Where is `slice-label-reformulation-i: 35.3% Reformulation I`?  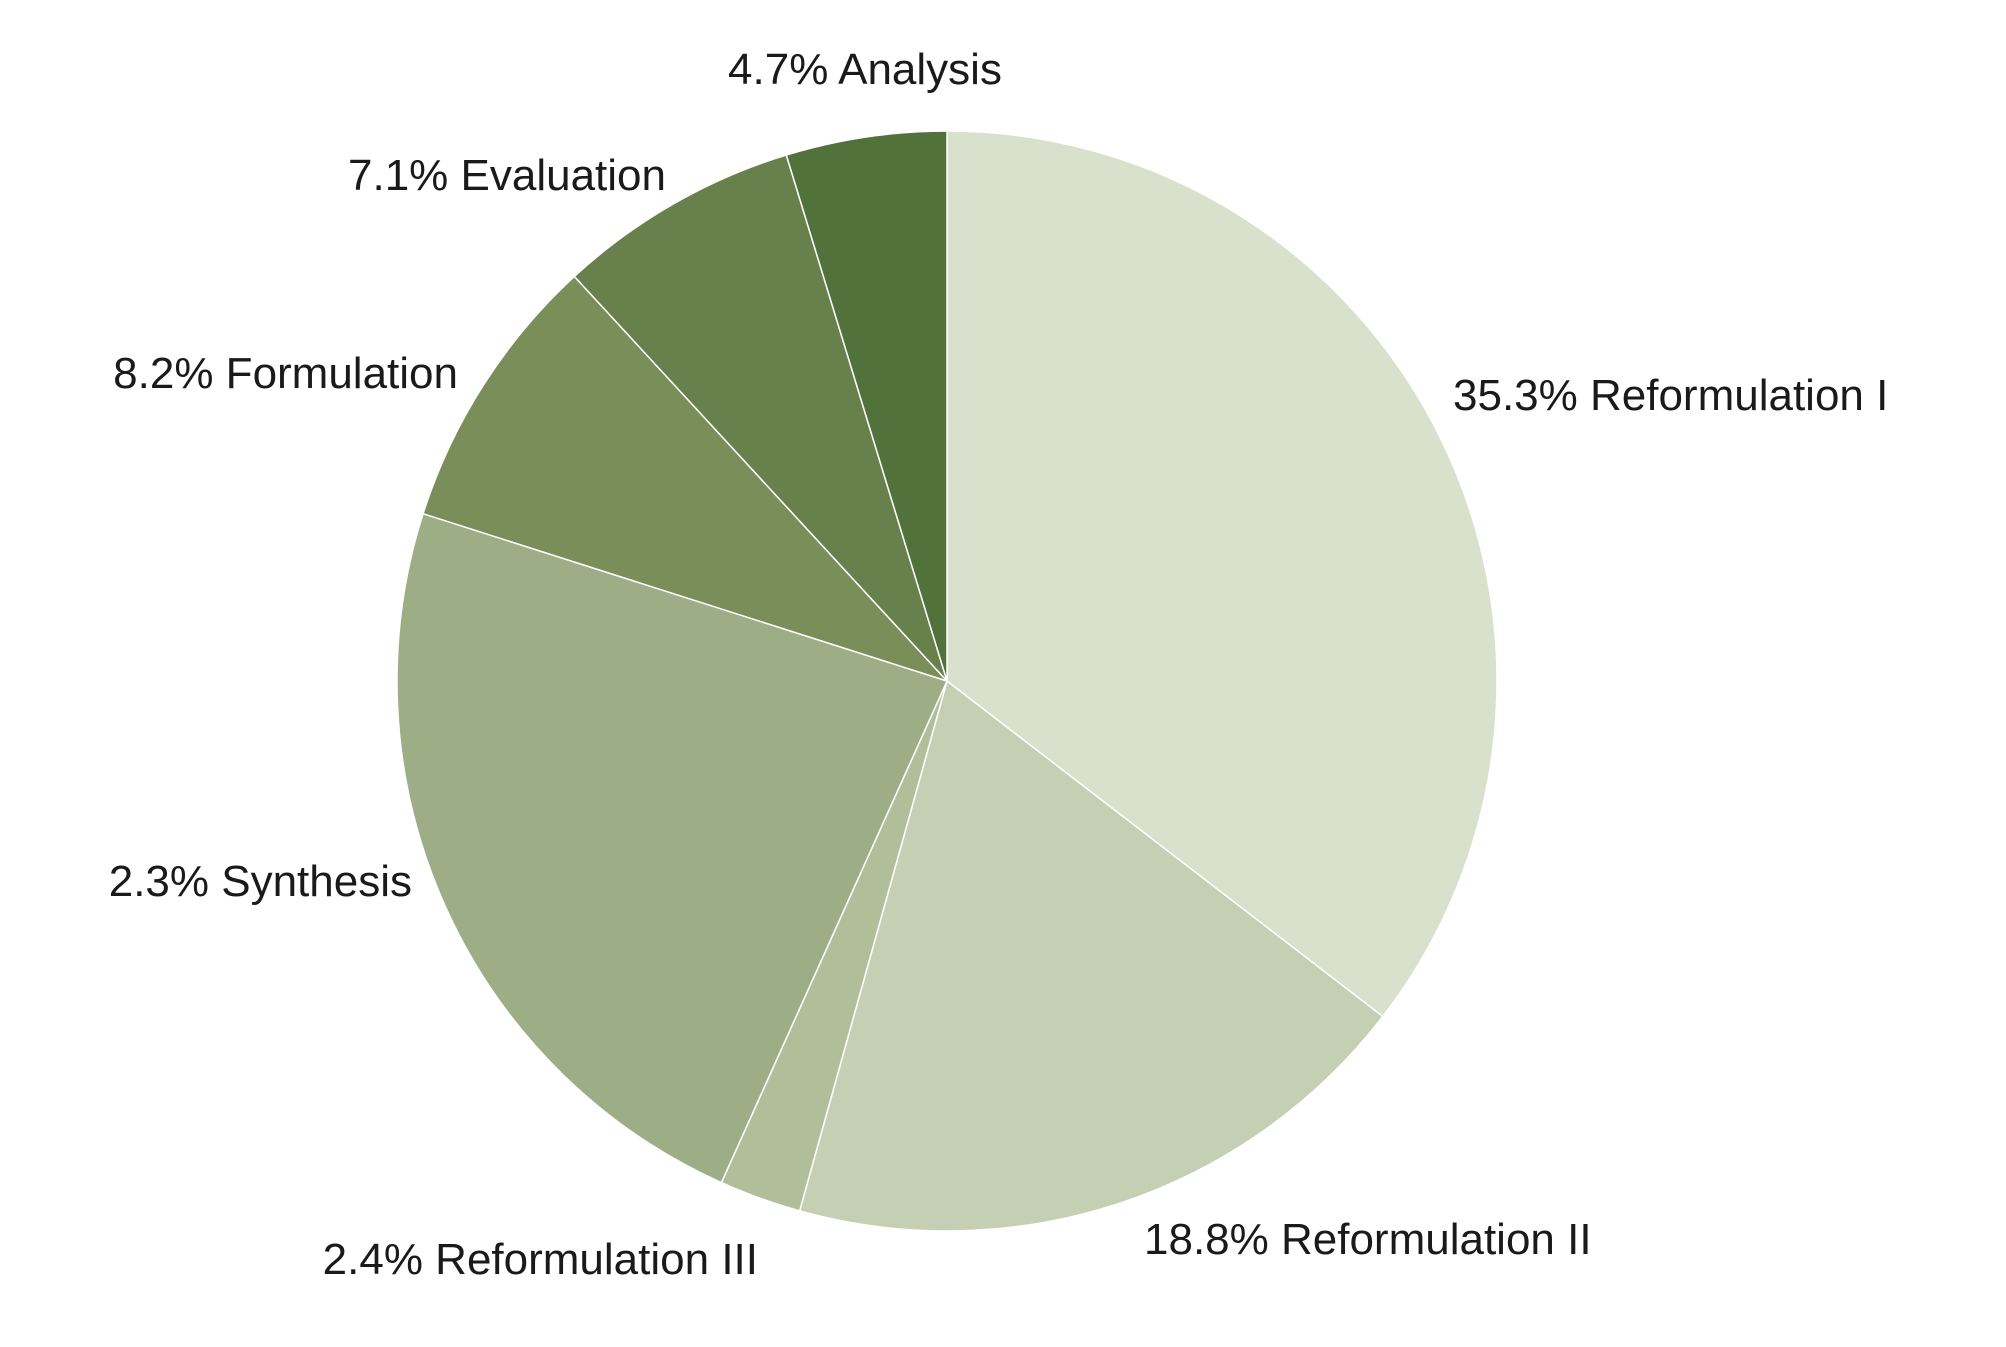
slice-label-reformulation-i: 35.3% Reformulation I is located at coordinates (1670, 395).